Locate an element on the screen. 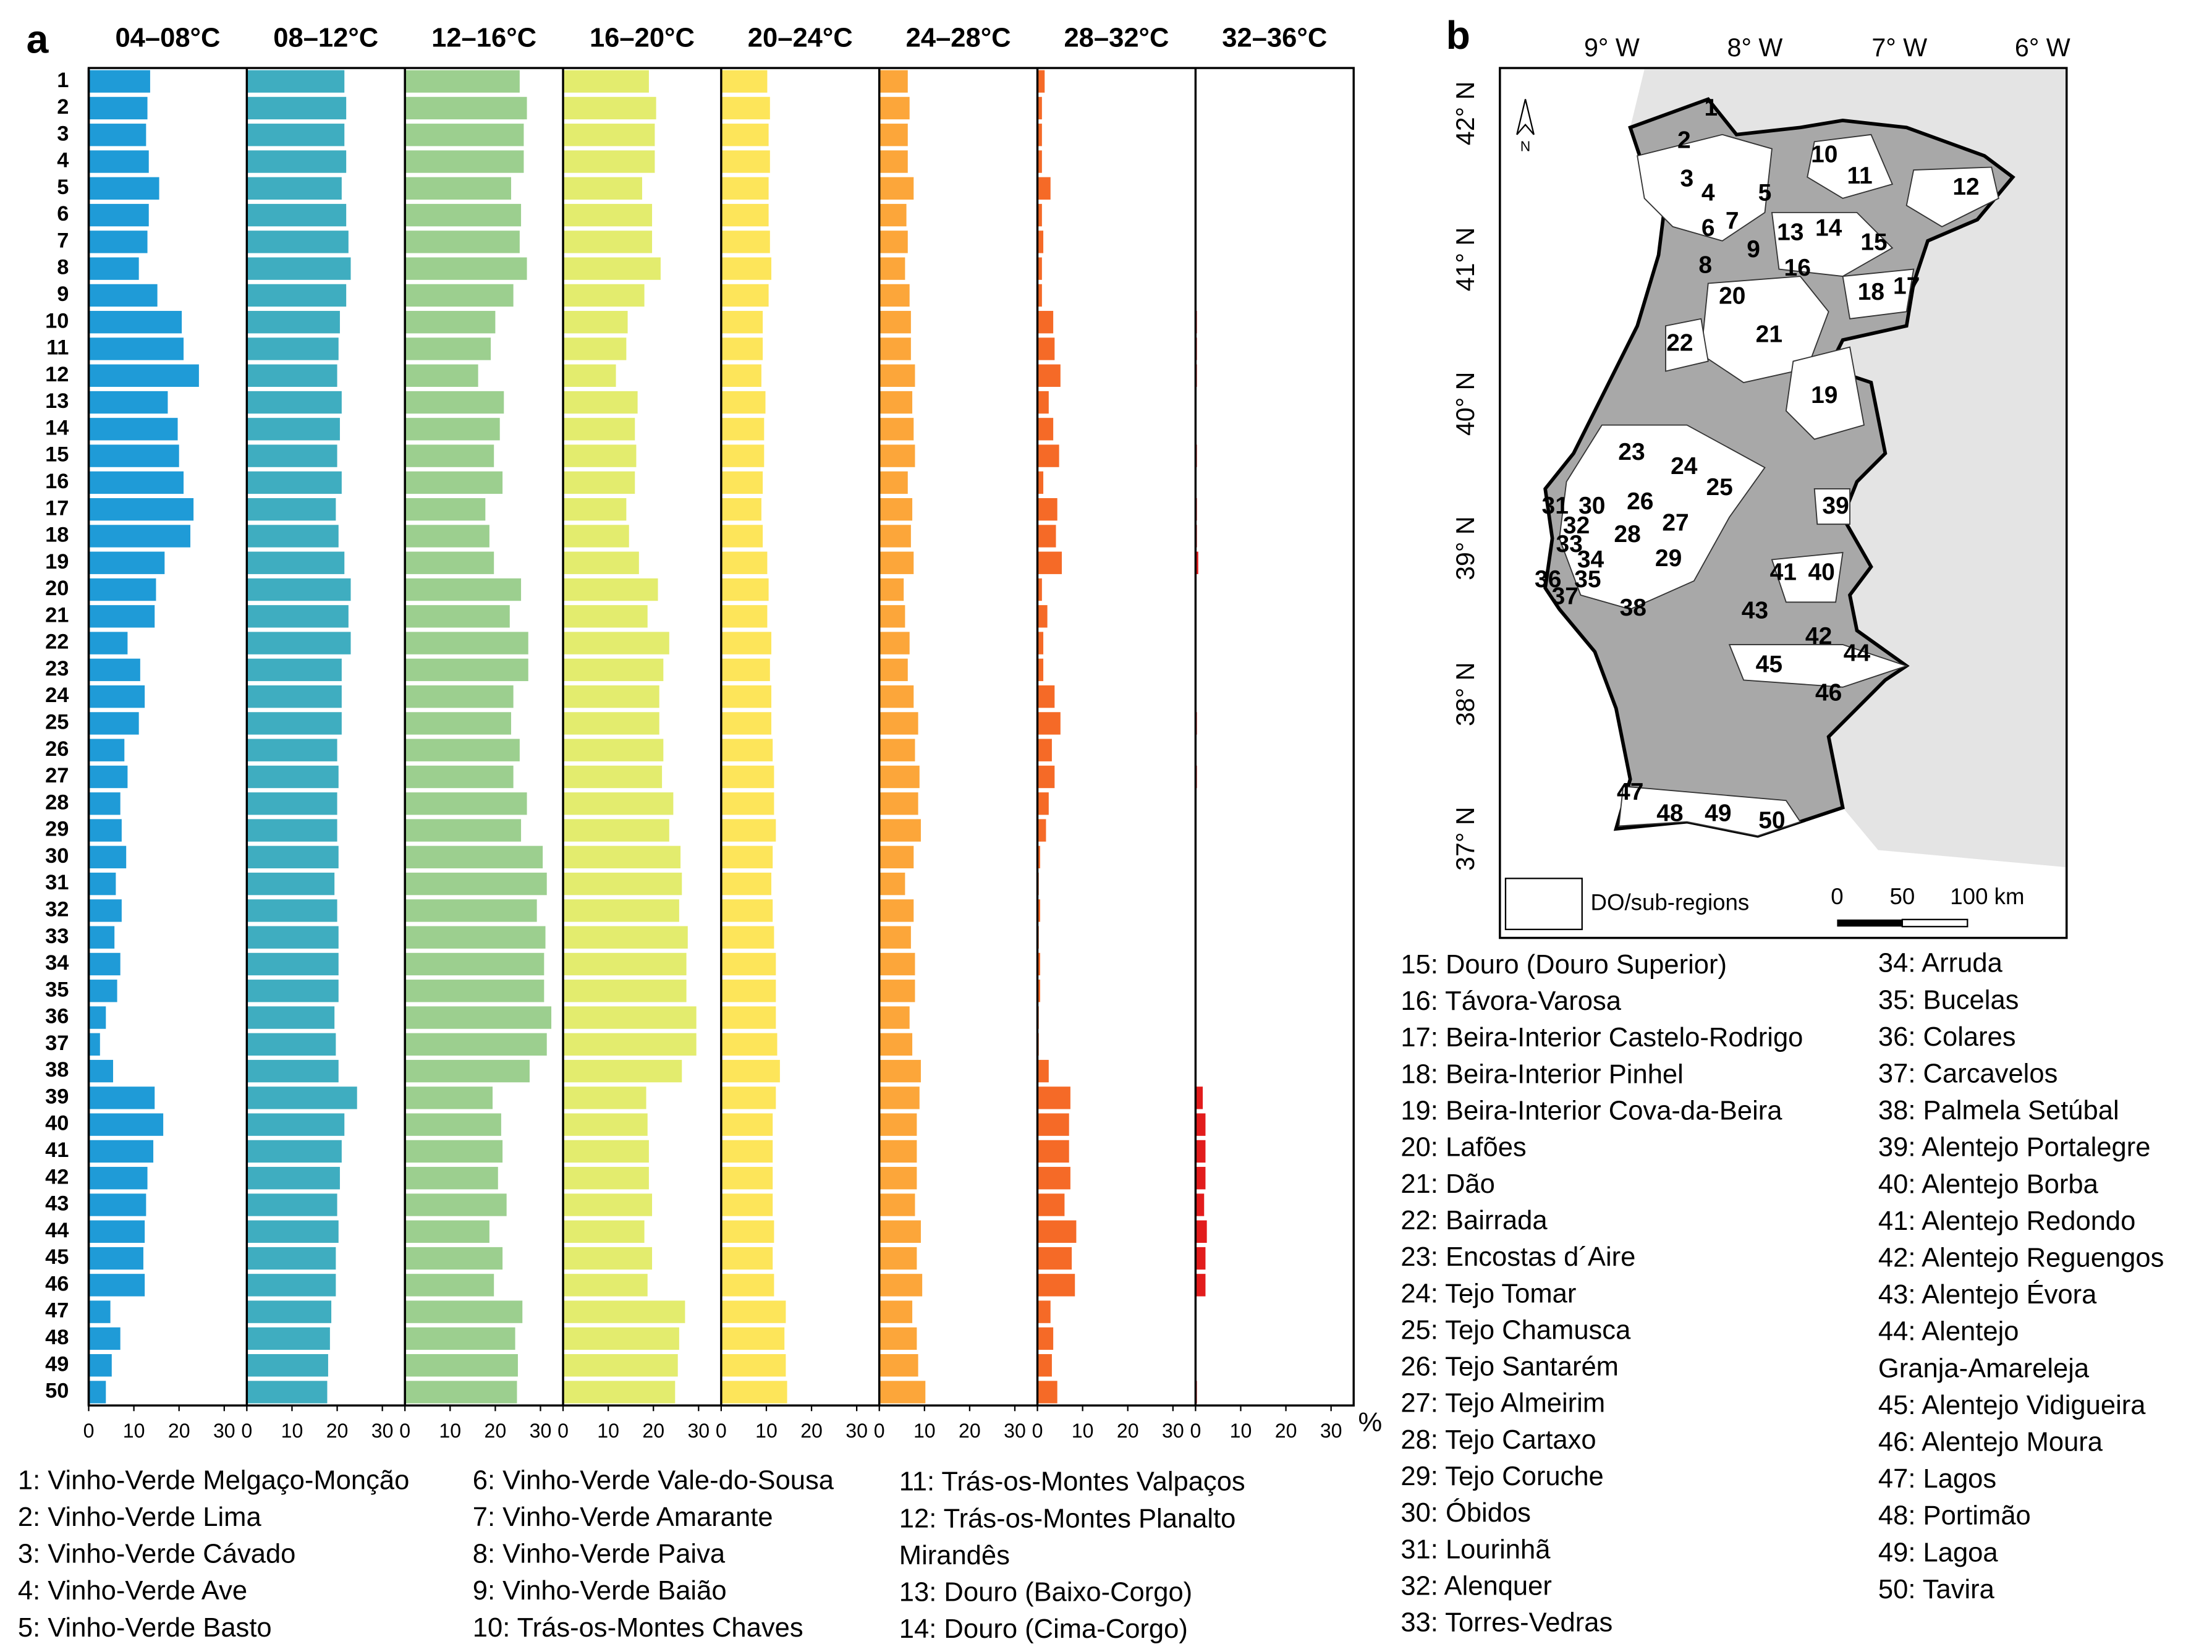  legend-entry: 25: Tejo Chamusca is located at coordinates (1516, 1330).